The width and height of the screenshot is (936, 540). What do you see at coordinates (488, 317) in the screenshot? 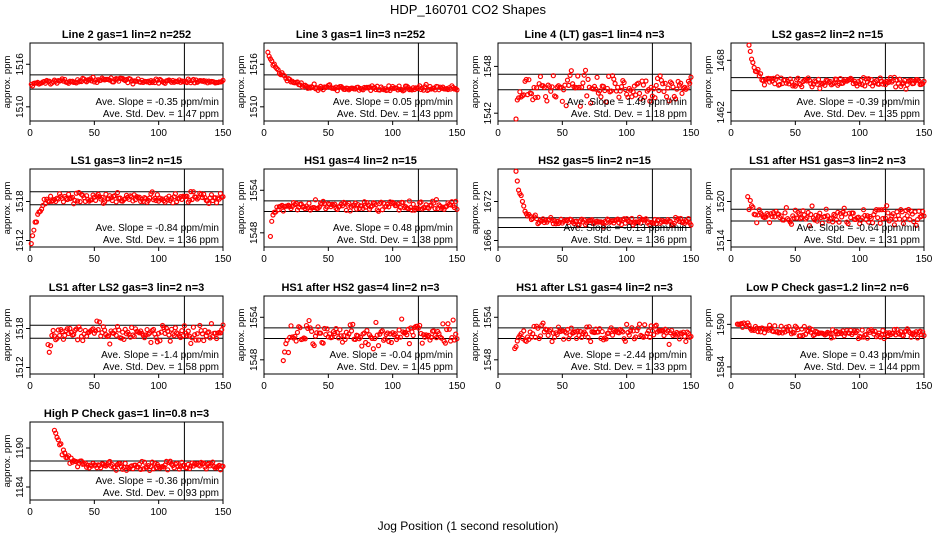
I see `y-tick-label: 1554` at bounding box center [488, 317].